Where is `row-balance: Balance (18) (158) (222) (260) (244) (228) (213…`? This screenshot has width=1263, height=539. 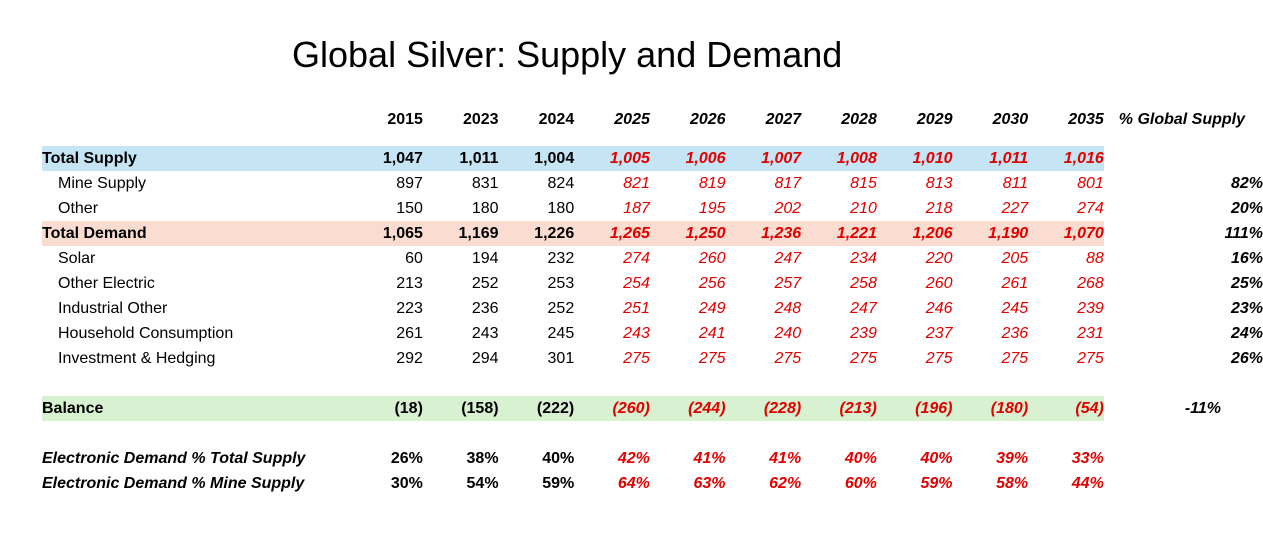 row-balance: Balance (18) (158) (222) (260) (244) (228) (213… is located at coordinates (652, 408).